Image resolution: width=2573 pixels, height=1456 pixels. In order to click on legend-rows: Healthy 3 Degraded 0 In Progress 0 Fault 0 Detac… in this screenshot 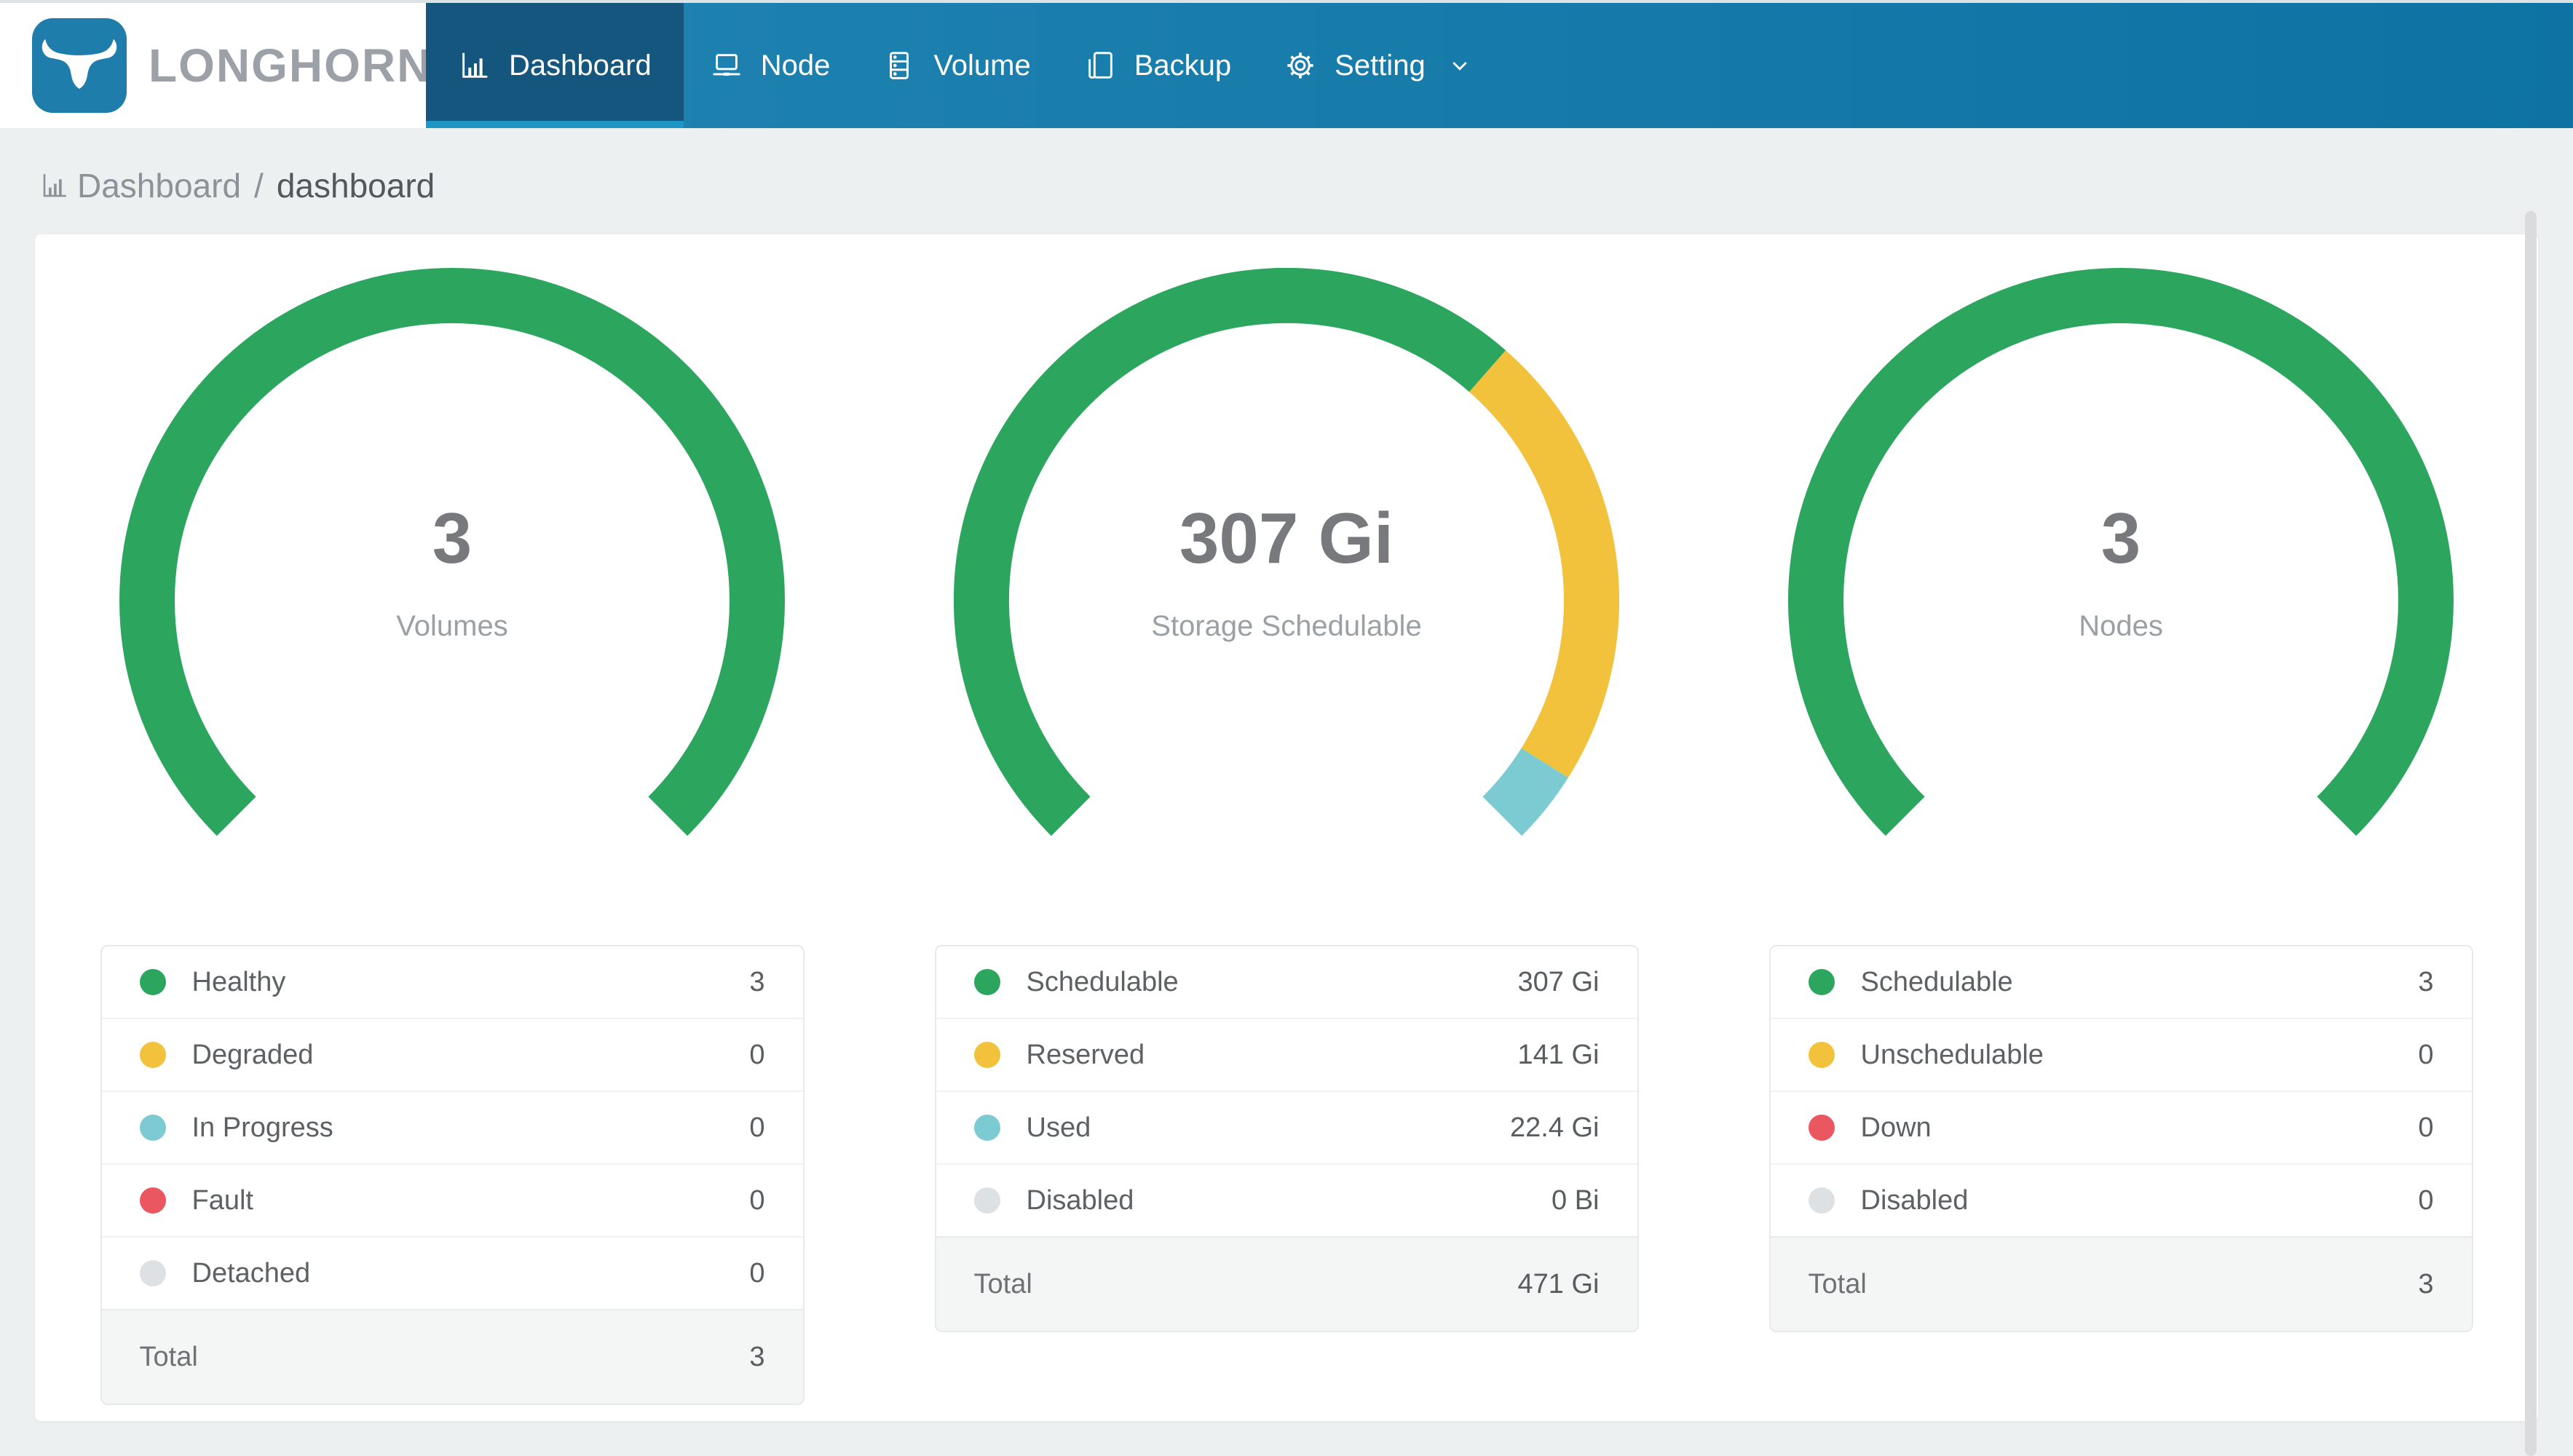, I will do `click(452, 1127)`.